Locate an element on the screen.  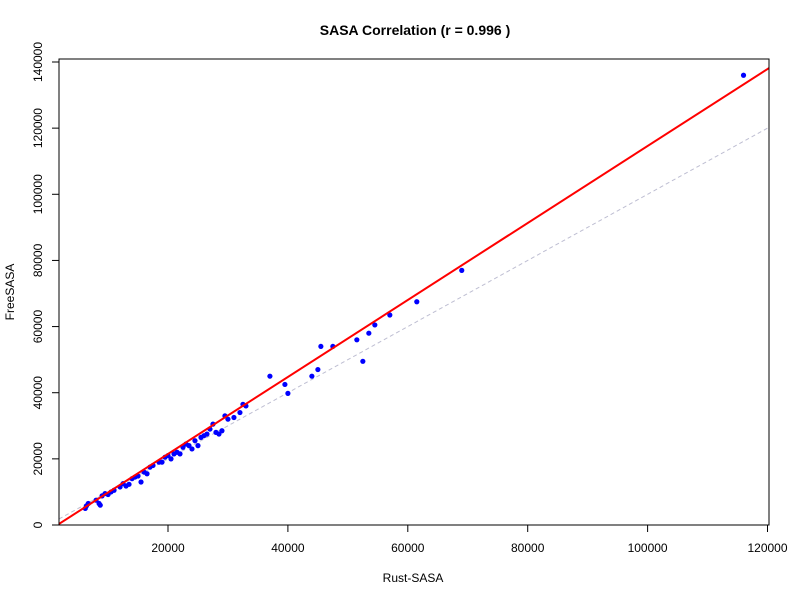
y-tick-label: 100000 is located at coordinates (38, 194).